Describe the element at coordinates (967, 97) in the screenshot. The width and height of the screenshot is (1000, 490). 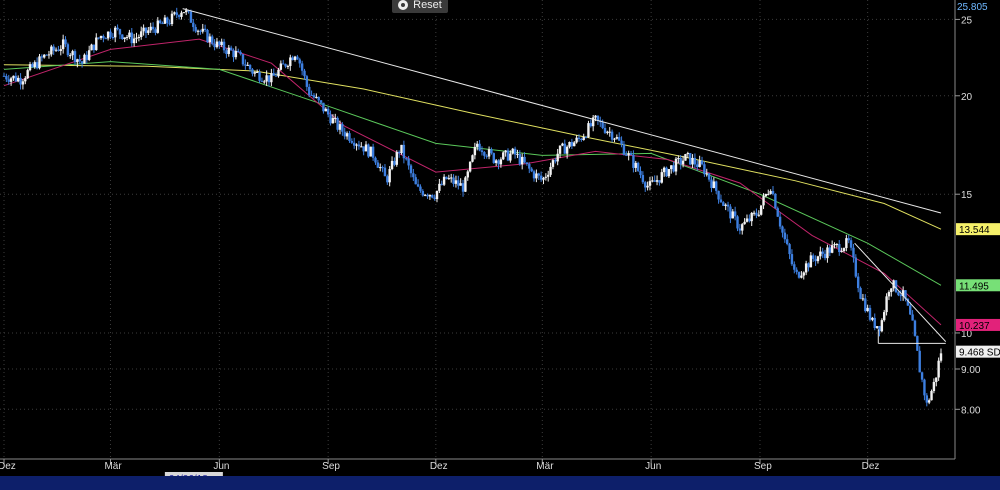
I see `y-tick-label: 20` at that location.